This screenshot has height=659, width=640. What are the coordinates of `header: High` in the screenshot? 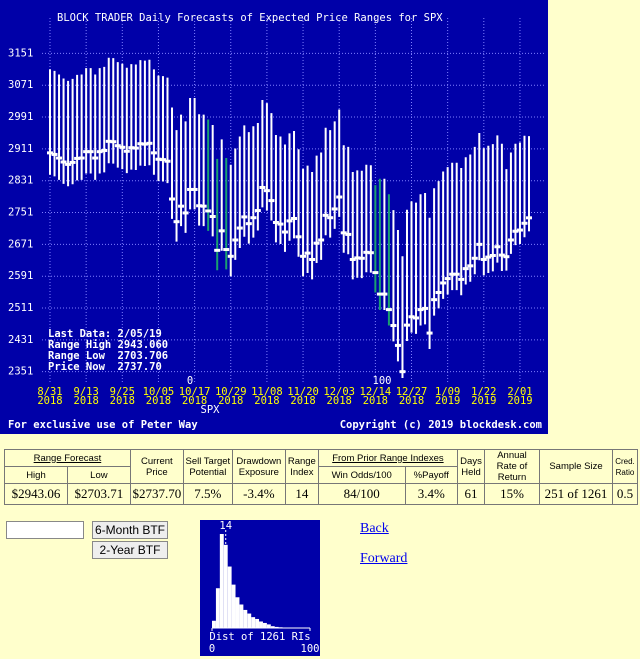 It's located at (36, 475).